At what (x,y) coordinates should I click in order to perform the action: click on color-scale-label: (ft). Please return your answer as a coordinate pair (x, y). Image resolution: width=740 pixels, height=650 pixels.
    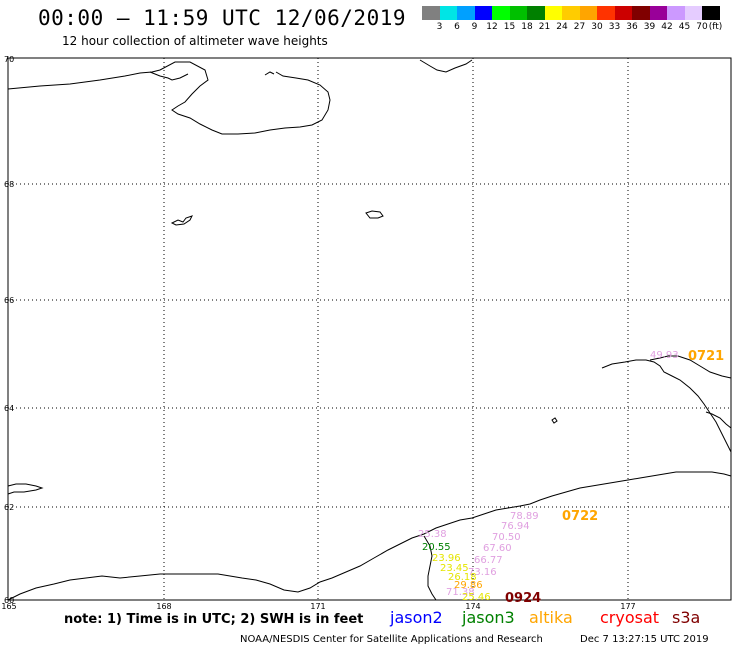
    Looking at the image, I should click on (715, 27).